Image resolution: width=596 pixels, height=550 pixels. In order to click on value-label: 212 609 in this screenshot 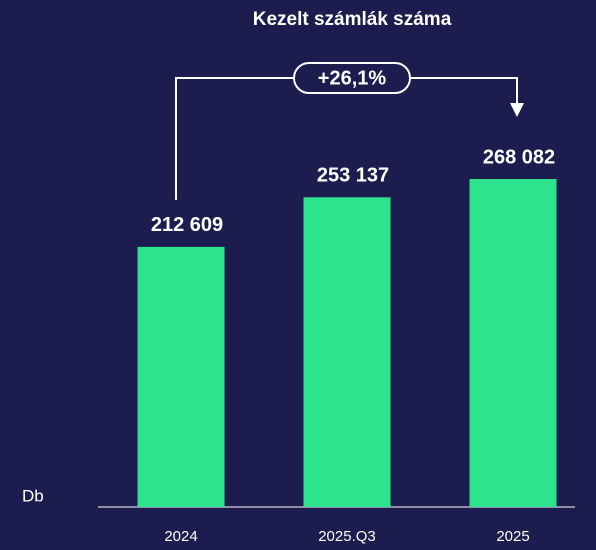, I will do `click(187, 225)`.